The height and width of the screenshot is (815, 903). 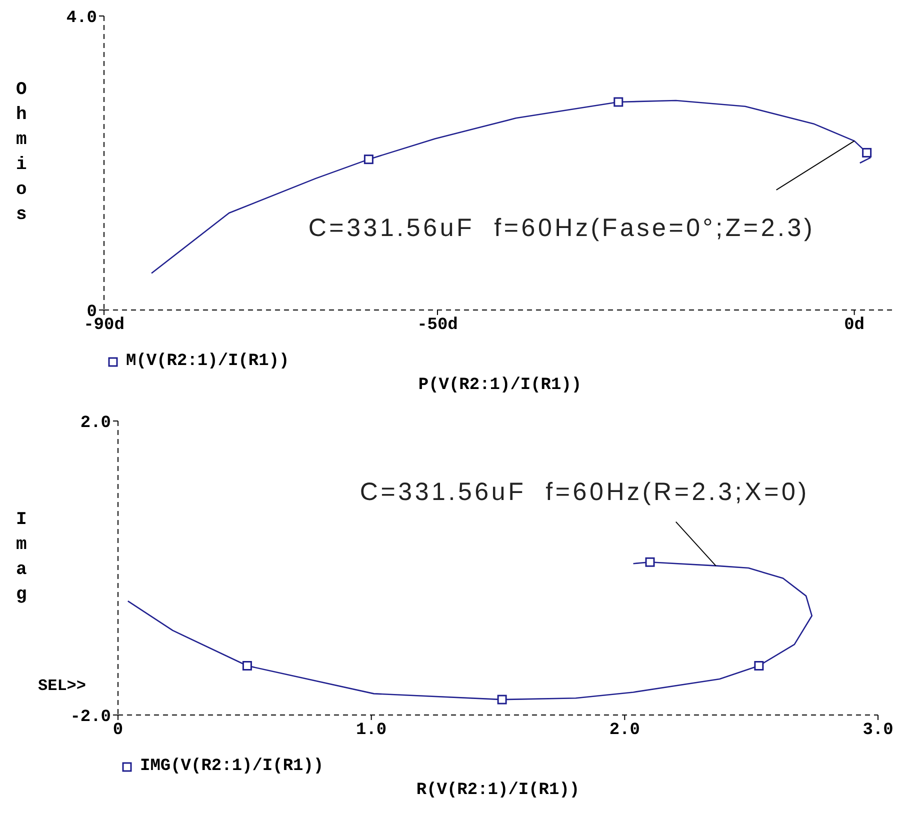 I want to click on x-tick-label: 3.0, so click(x=878, y=730).